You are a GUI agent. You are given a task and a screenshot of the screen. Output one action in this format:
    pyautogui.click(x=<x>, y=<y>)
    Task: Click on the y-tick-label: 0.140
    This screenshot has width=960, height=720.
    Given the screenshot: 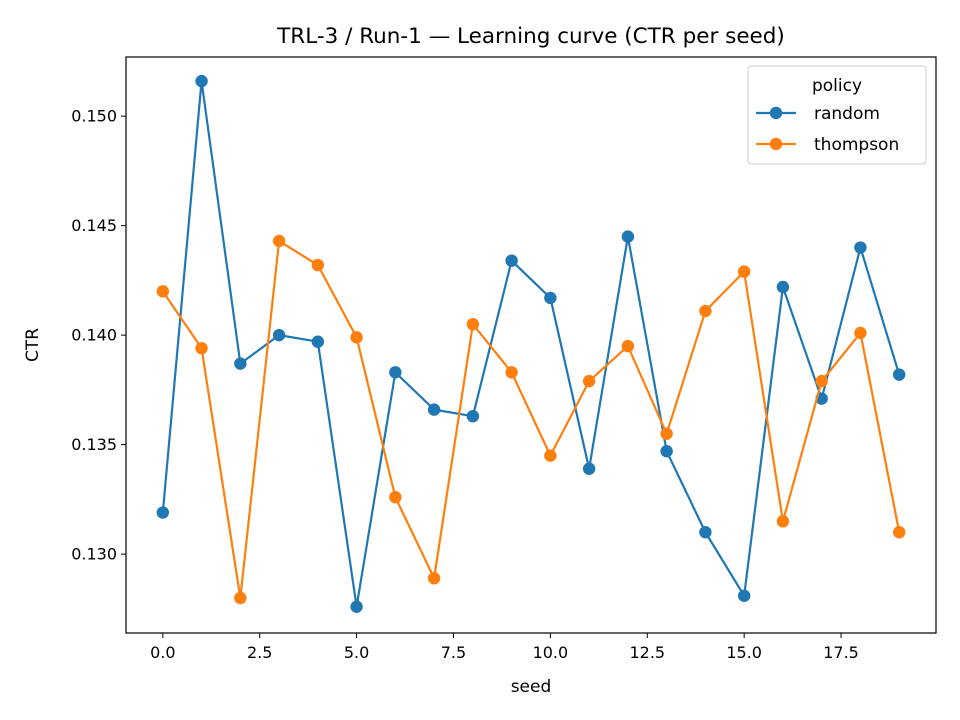 What is the action you would take?
    pyautogui.click(x=94, y=335)
    